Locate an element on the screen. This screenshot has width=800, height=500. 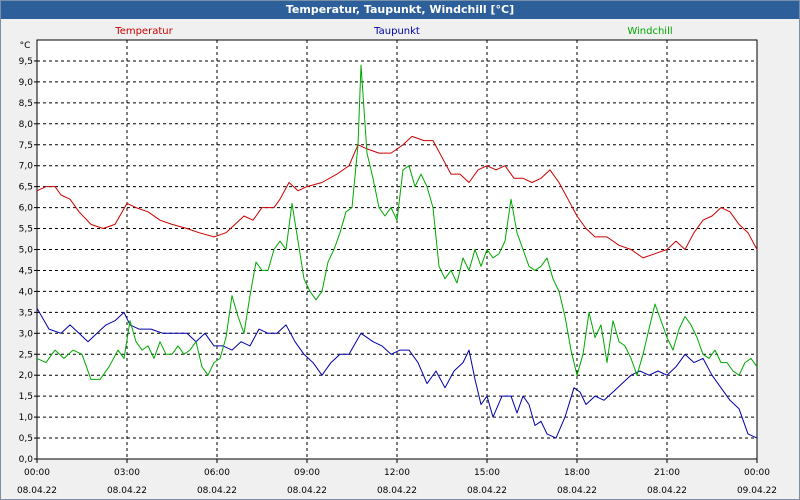
legend-item-windchill: Windchill is located at coordinates (649, 31).